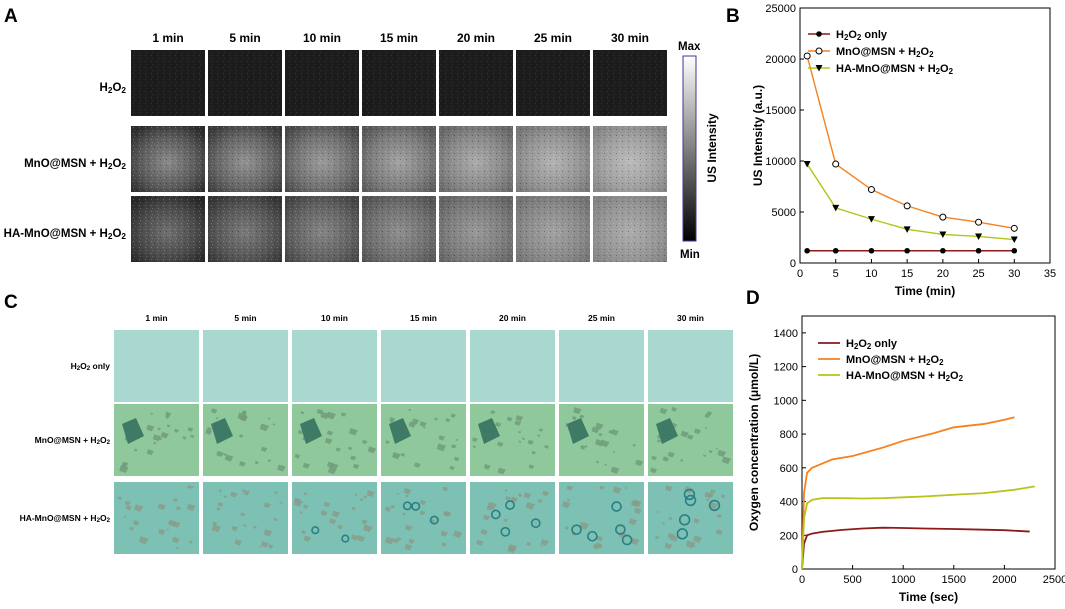 Image resolution: width=1065 pixels, height=609 pixels. Describe the element at coordinates (754, 442) in the screenshot. I see `y-axis-title: Oxygen concentration (μmol/L)` at that location.